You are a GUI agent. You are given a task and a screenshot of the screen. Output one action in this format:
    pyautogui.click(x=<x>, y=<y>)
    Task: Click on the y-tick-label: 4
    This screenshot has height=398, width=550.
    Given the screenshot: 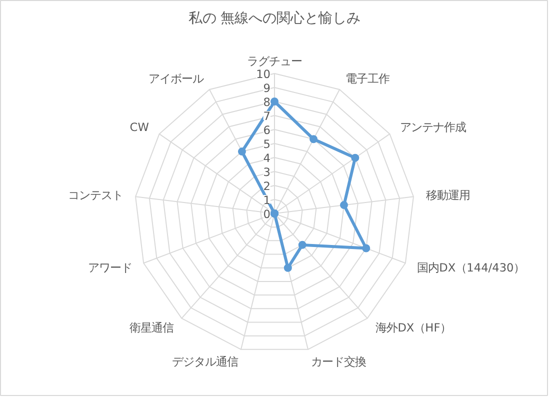 What is the action you would take?
    pyautogui.click(x=267, y=158)
    